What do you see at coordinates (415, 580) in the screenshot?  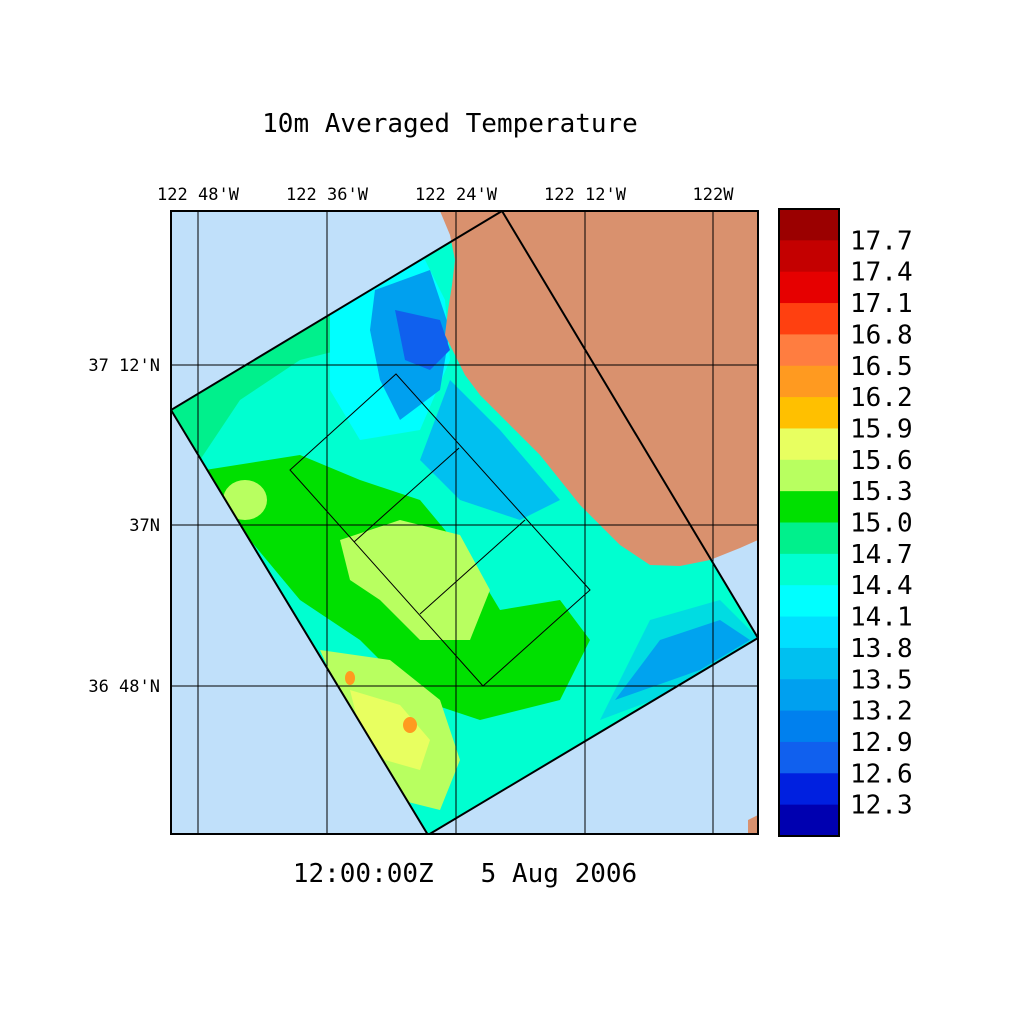 I see `field-yellowgreen-center` at bounding box center [415, 580].